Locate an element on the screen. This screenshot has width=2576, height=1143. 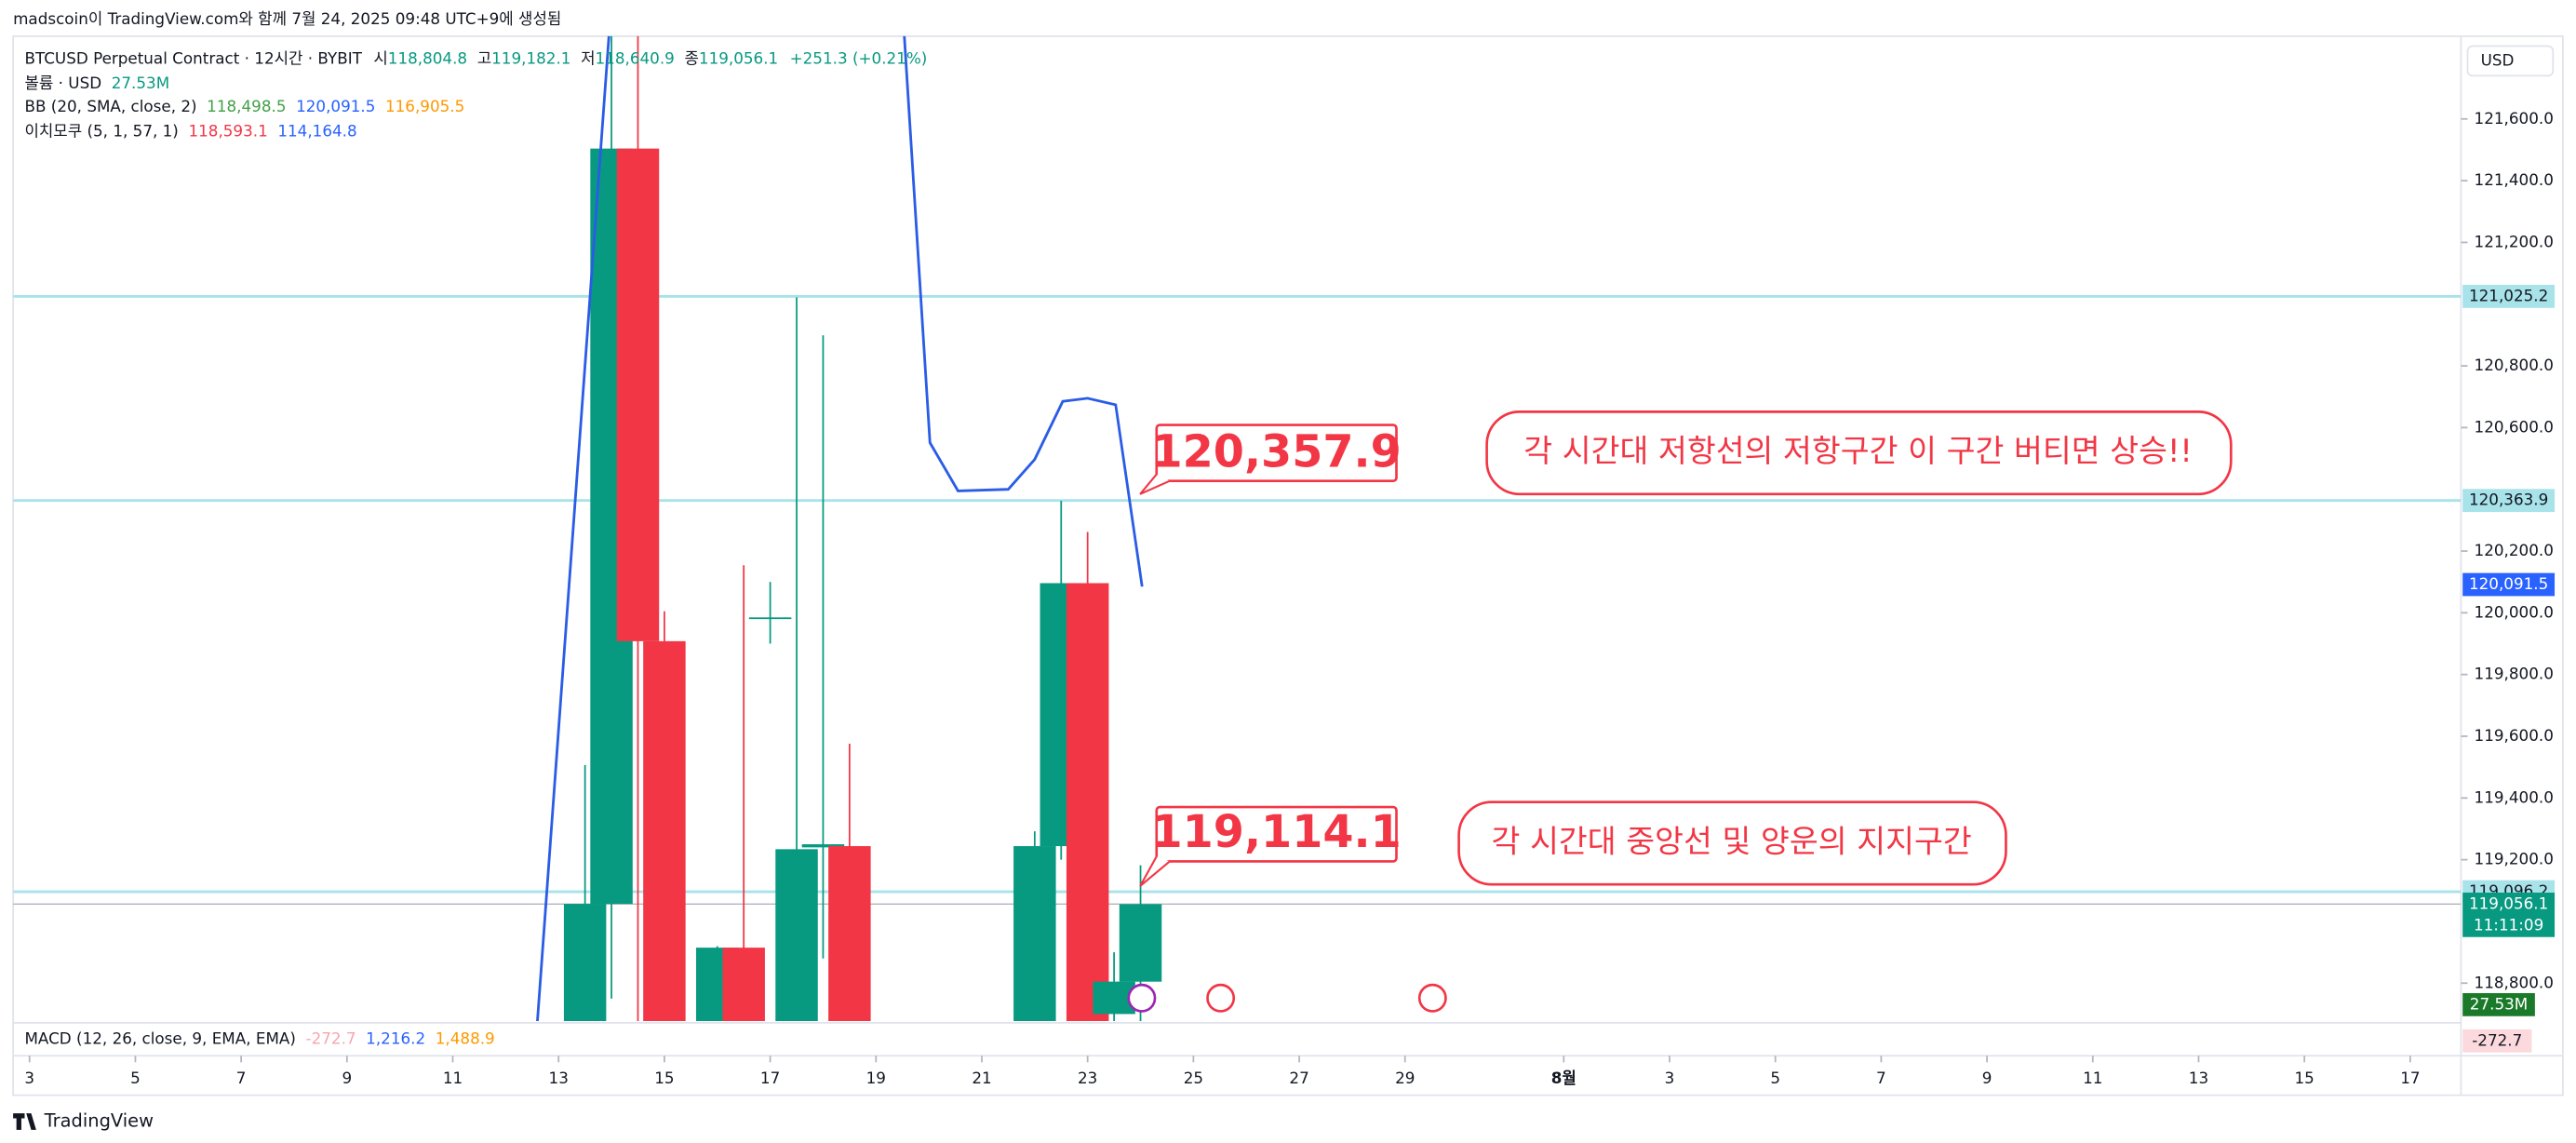
legend-value: 120,091.5 is located at coordinates (335, 106).